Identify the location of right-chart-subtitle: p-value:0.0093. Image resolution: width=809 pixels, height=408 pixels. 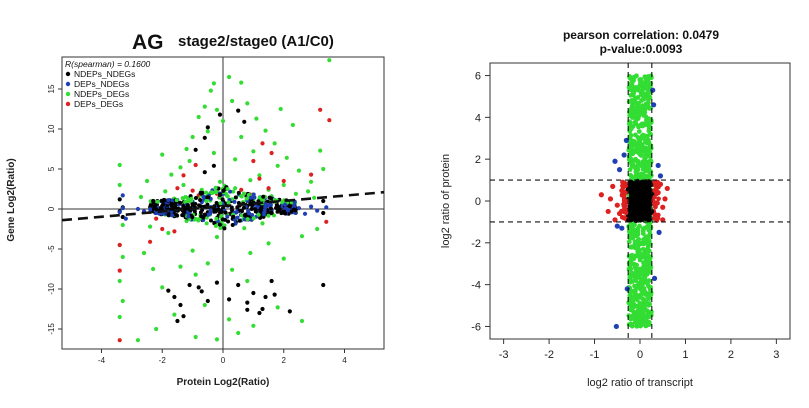
(641, 49).